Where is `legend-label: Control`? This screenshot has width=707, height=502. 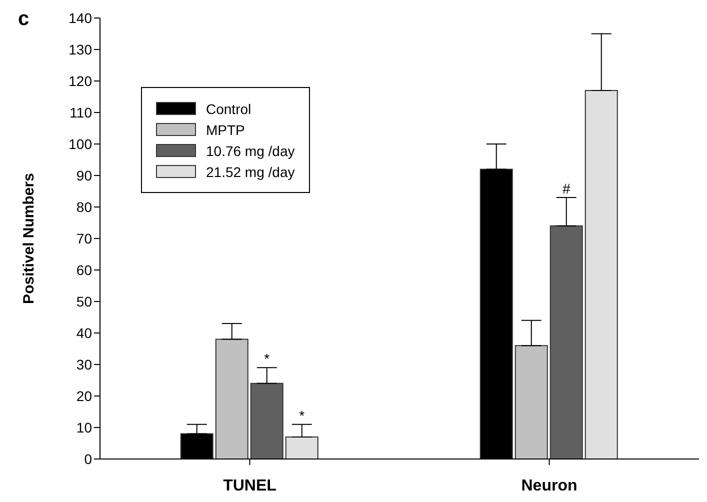 legend-label: Control is located at coordinates (228, 109).